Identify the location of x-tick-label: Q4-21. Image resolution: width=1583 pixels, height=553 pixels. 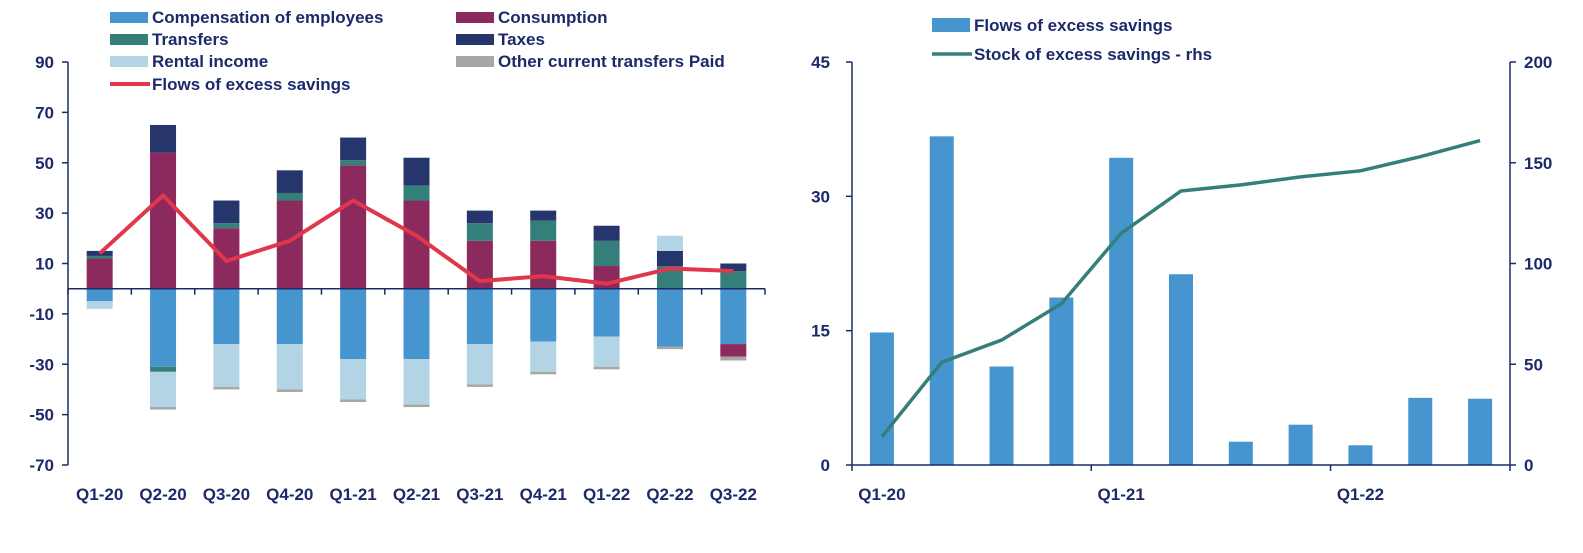
(543, 494).